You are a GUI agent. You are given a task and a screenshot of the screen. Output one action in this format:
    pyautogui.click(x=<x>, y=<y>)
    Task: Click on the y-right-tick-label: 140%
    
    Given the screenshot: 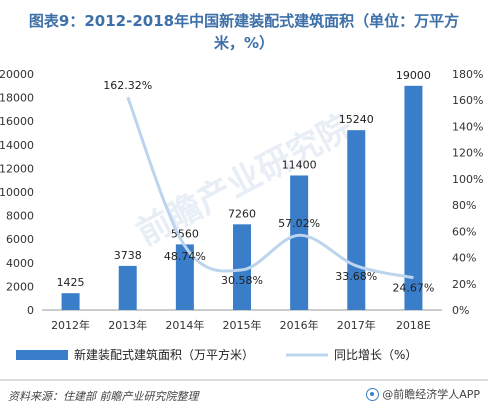 What is the action you would take?
    pyautogui.click(x=467, y=126)
    